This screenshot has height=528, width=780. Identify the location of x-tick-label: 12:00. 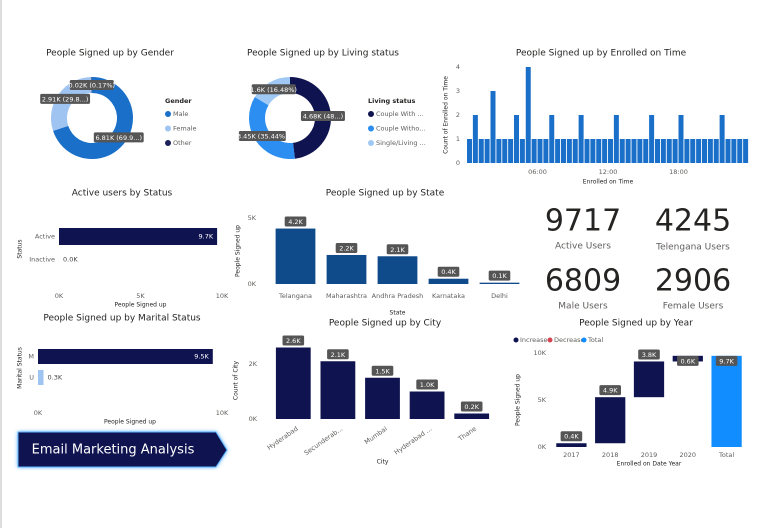
(608, 172).